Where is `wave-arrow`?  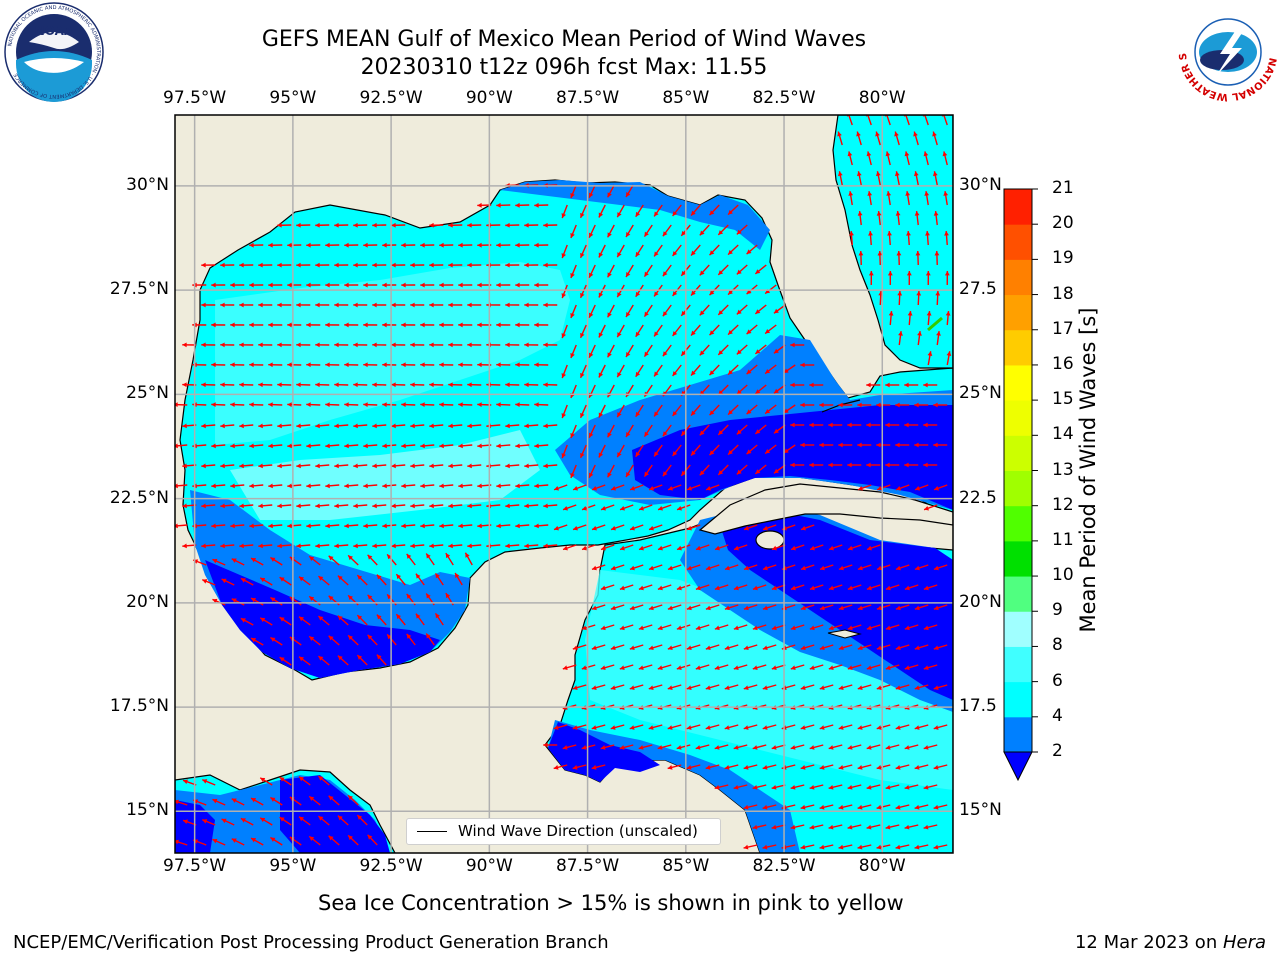 wave-arrow is located at coordinates (869, 120).